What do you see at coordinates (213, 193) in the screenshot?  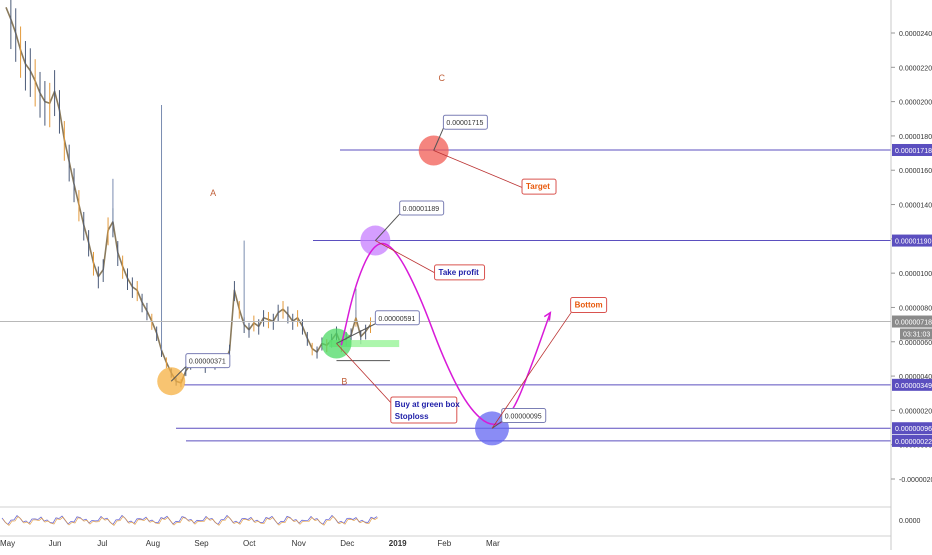 I see `wave-label: A` at bounding box center [213, 193].